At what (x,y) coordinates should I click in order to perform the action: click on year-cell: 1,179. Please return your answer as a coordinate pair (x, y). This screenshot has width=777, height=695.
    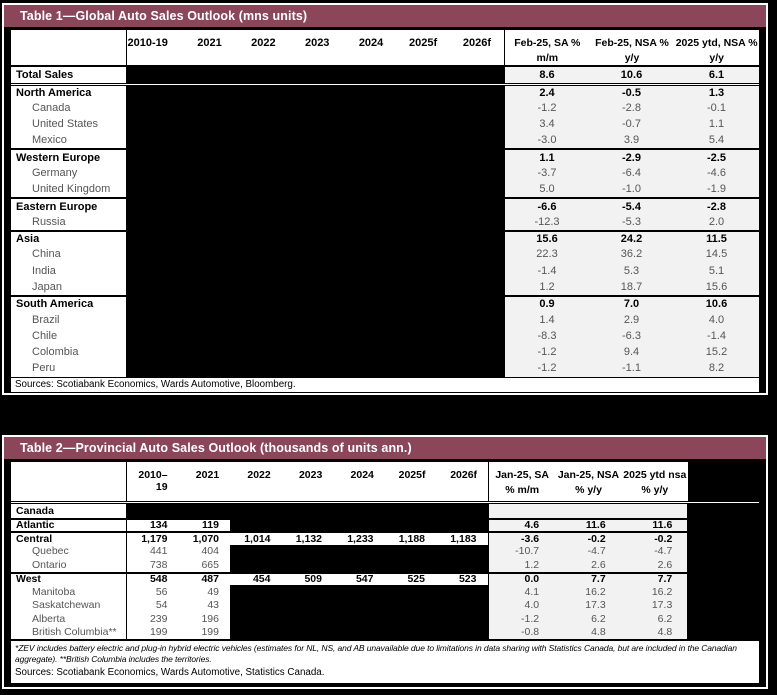
    Looking at the image, I should click on (154, 538).